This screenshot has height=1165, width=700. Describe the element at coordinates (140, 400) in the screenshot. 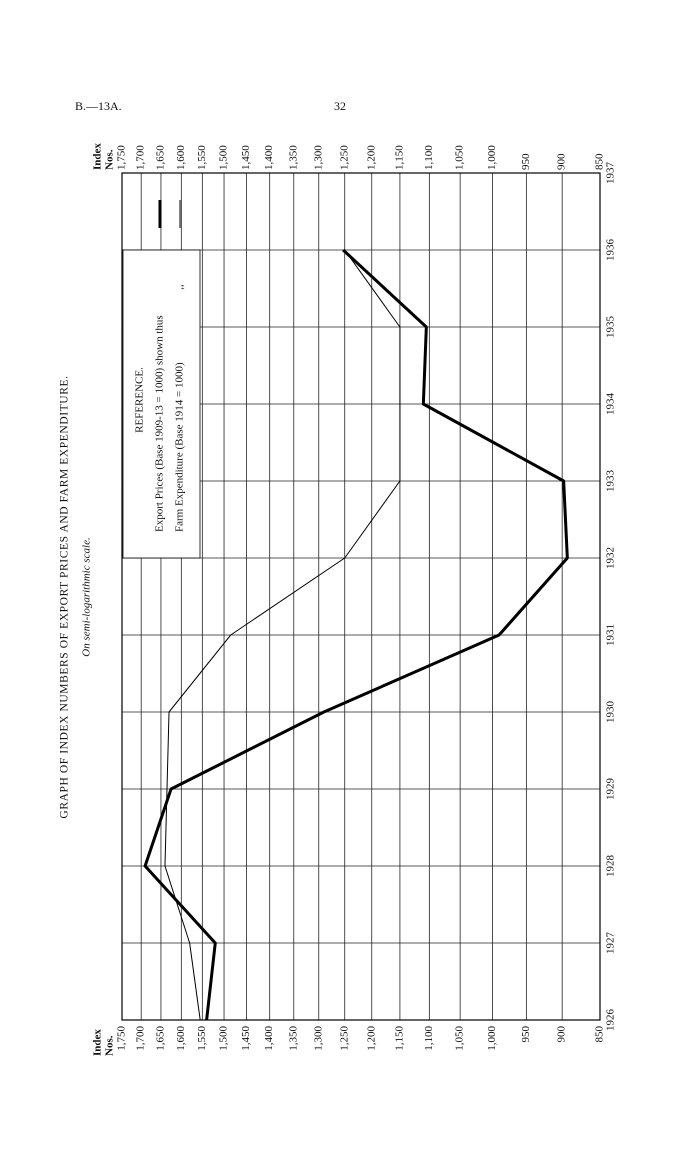

I see `legend-title: REFERENCE.` at that location.